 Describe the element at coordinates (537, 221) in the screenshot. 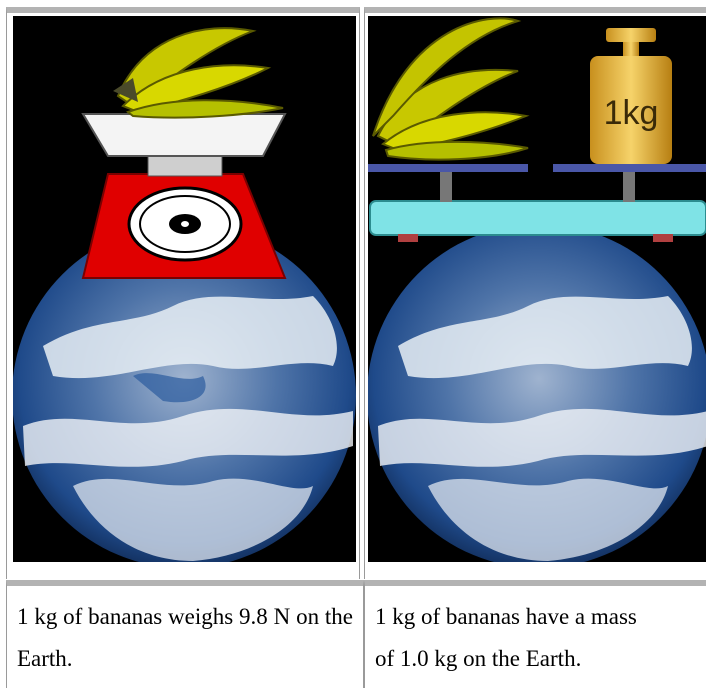

I see `balance-base` at that location.